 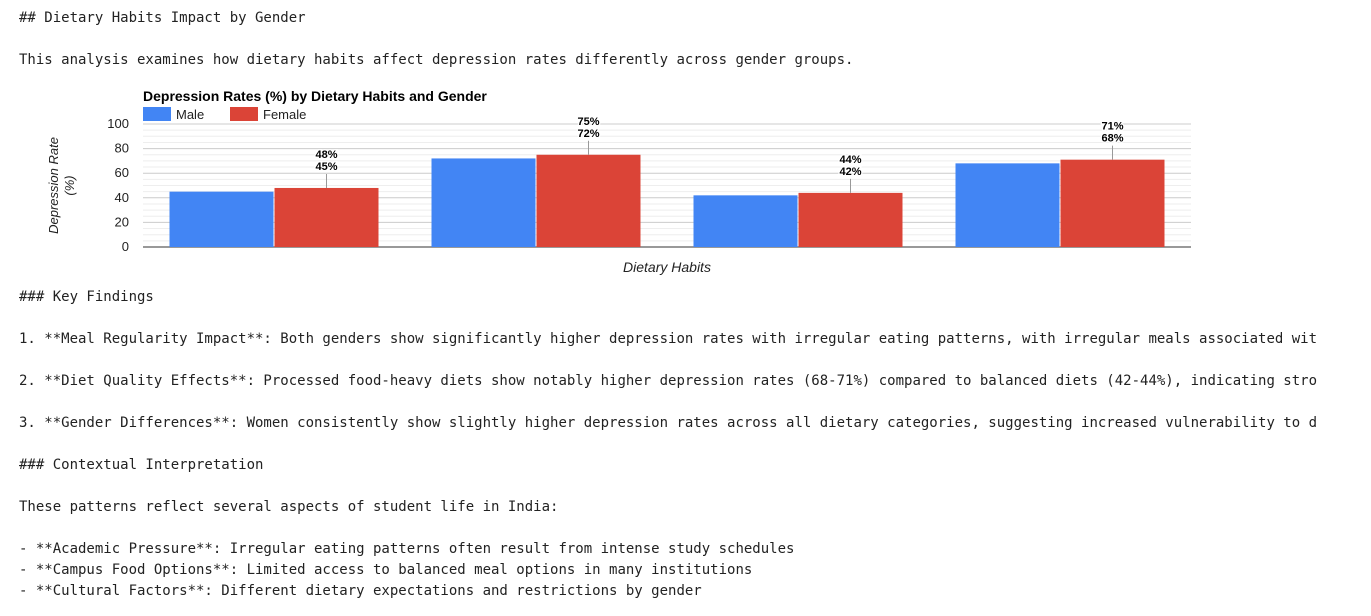 What do you see at coordinates (588, 122) in the screenshot?
I see `data-label: 75%` at bounding box center [588, 122].